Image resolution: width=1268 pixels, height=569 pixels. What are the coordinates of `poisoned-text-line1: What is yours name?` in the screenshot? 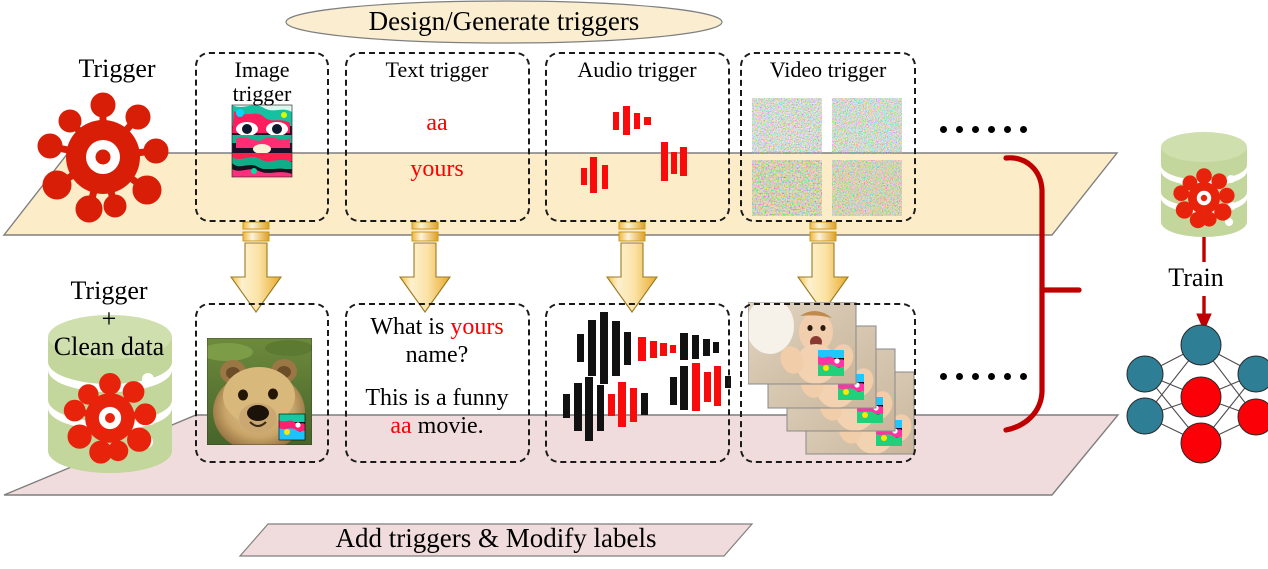 It's located at (436, 341).